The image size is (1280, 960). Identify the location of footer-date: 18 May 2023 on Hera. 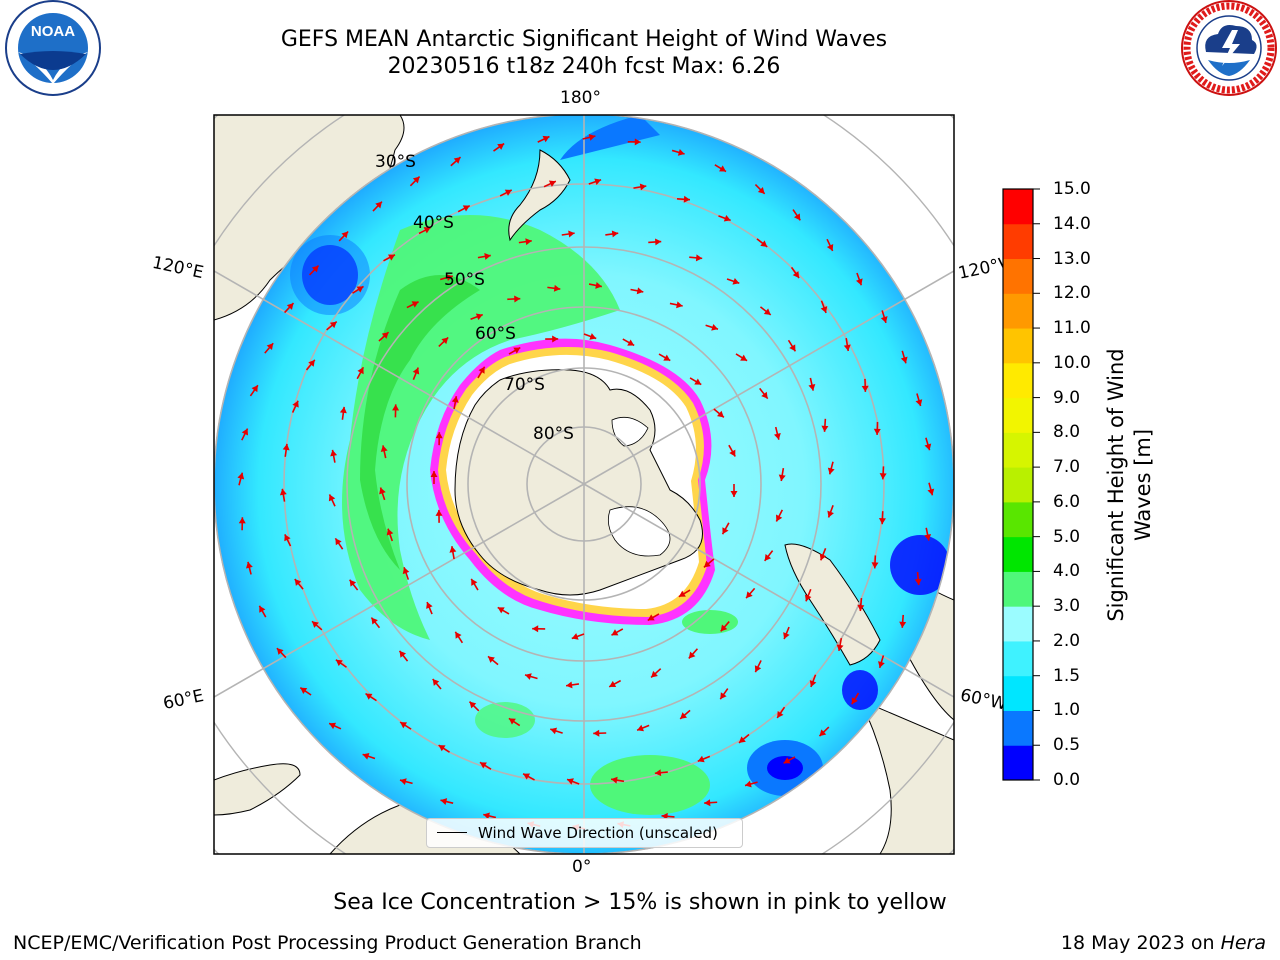
(1163, 943).